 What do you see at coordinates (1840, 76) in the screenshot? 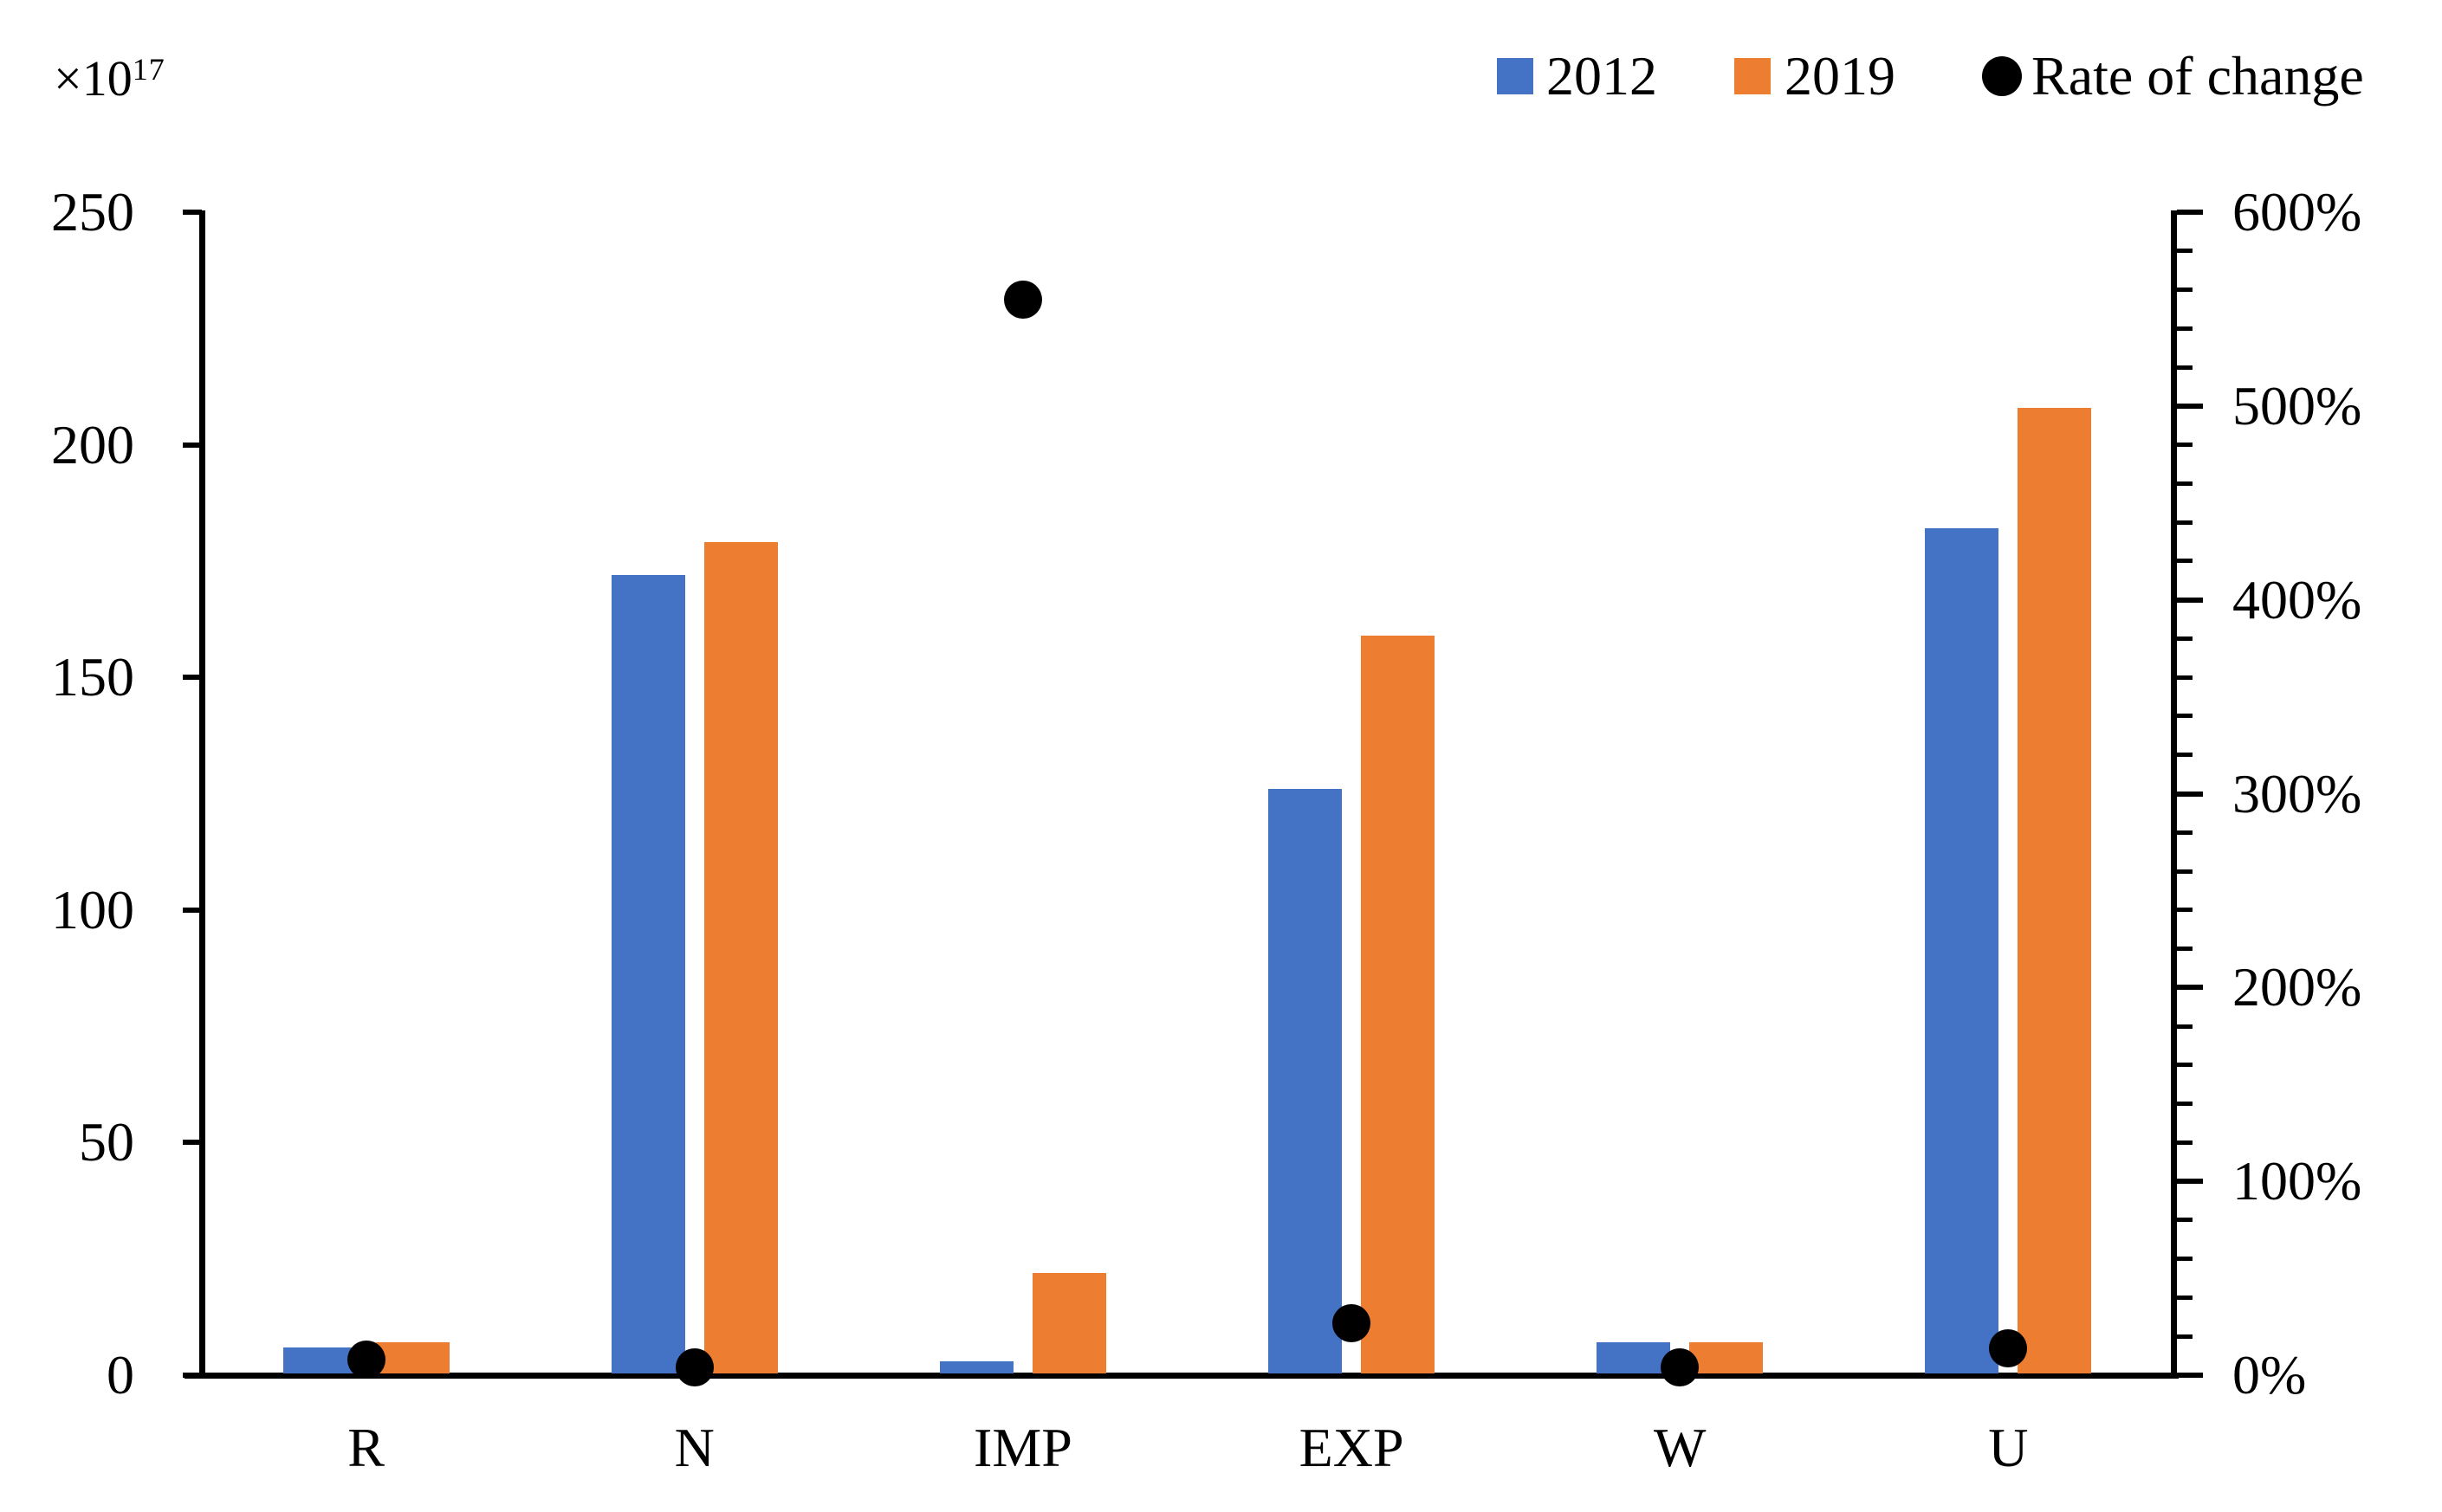
I see `legend-label: 2019` at bounding box center [1840, 76].